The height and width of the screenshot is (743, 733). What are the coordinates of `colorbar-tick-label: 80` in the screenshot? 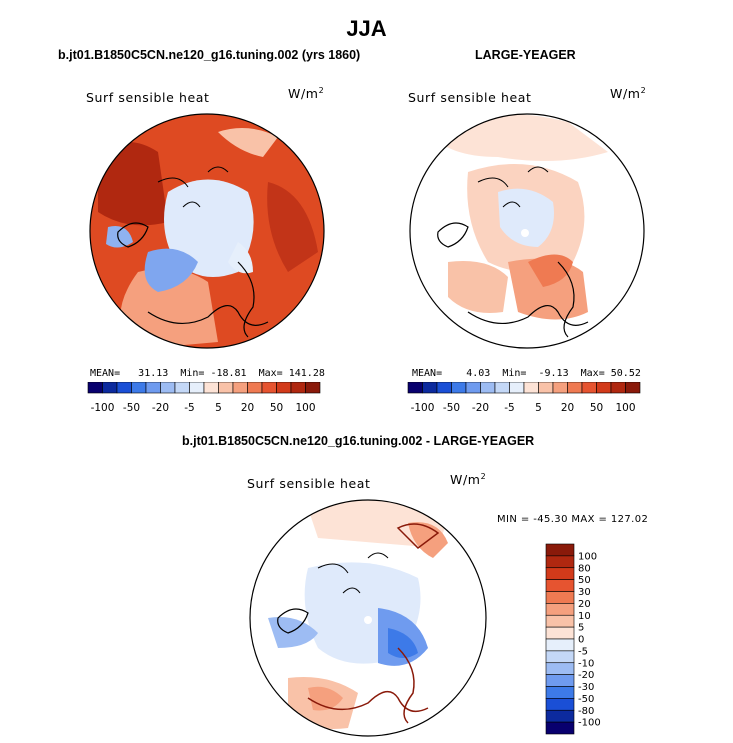 It's located at (584, 568).